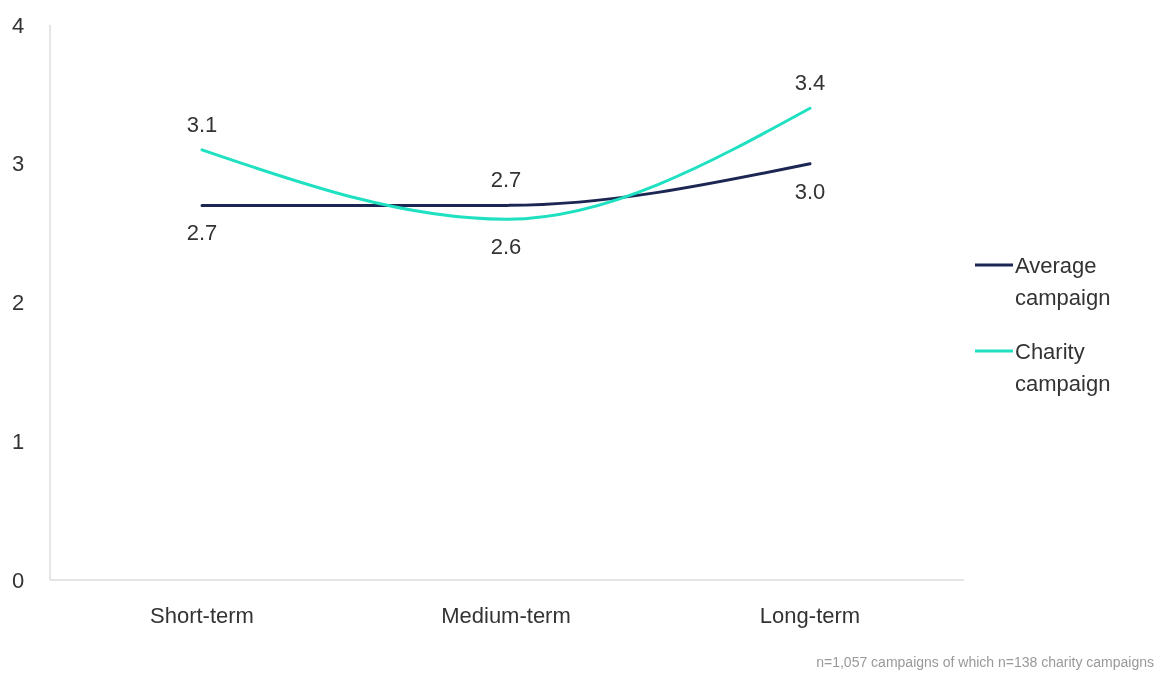 The width and height of the screenshot is (1160, 675). I want to click on legend-label: Average campaign, so click(1063, 281).